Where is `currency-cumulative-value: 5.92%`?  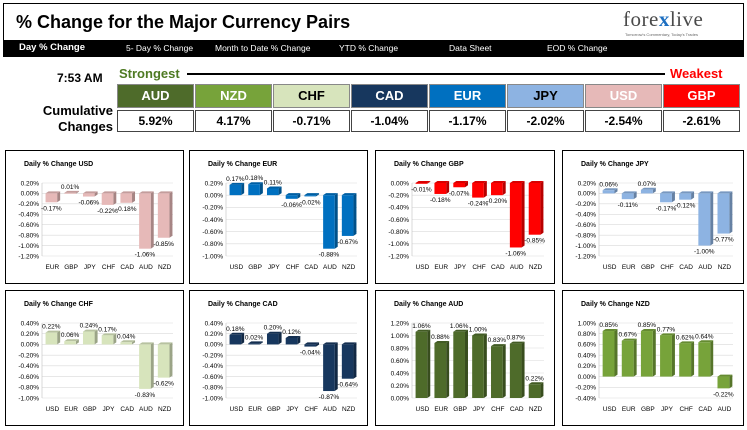
currency-cumulative-value: 5.92% is located at coordinates (155, 121).